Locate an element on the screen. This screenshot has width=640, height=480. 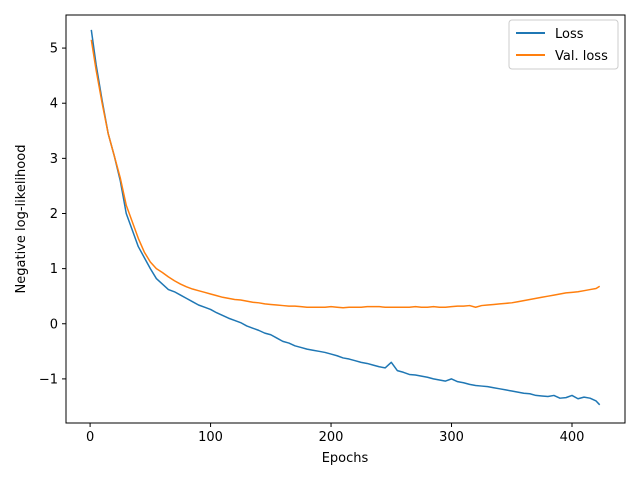
y-tick-label: 5 is located at coordinates (54, 49).